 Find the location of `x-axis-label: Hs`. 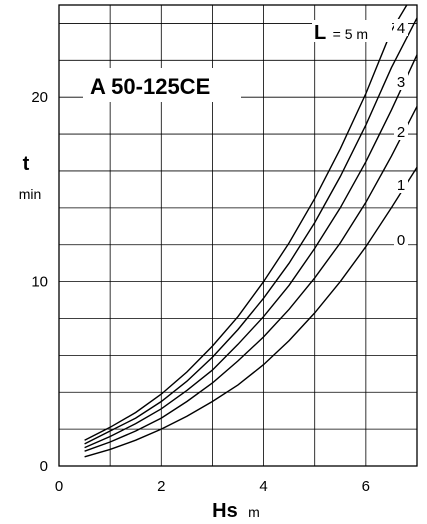

x-axis-label: Hs is located at coordinates (225, 511).